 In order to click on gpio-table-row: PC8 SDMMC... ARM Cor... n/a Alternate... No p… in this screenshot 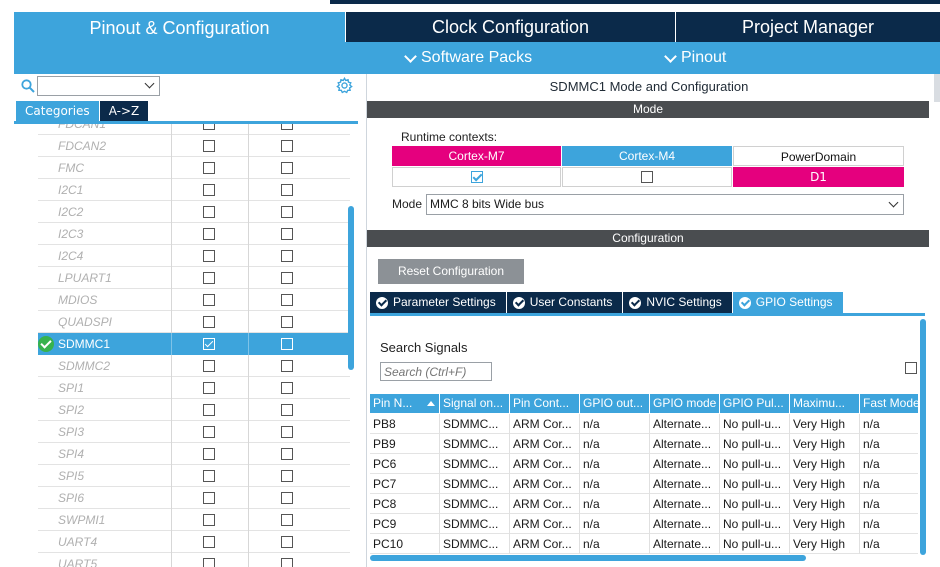, I will do `click(644, 504)`.